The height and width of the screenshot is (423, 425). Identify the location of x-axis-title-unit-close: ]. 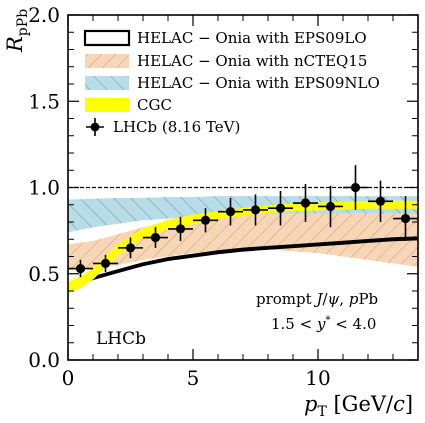
(409, 404).